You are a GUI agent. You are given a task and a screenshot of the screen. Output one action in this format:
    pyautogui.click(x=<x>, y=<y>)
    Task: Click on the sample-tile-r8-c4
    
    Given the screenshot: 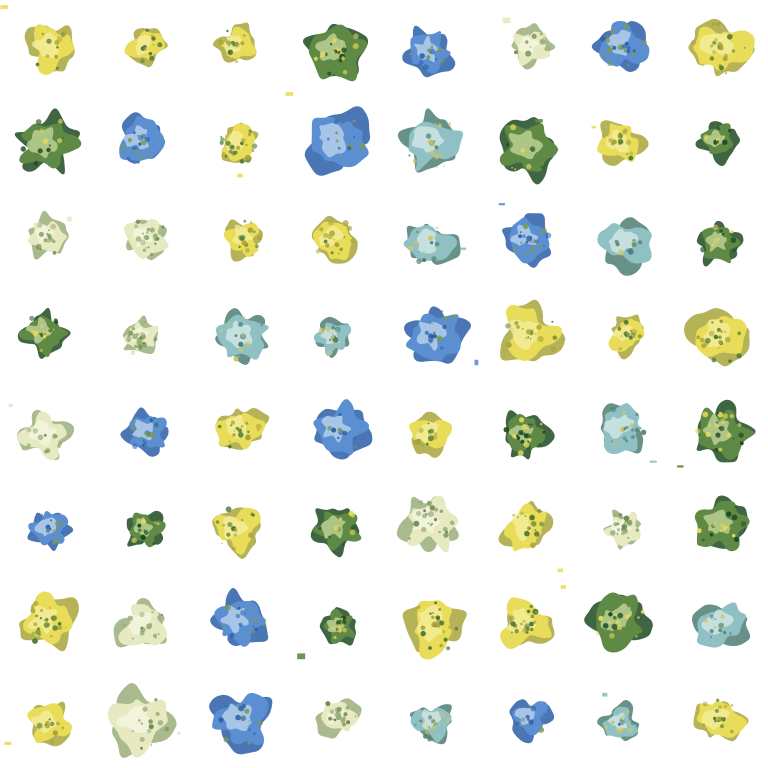 What is the action you would take?
    pyautogui.click(x=338, y=718)
    